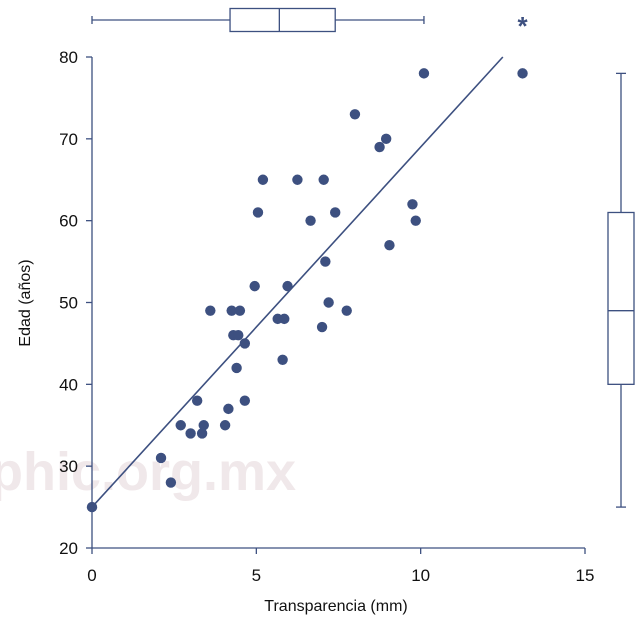 The image size is (635, 620). I want to click on y-tick-label: 30, so click(68, 466).